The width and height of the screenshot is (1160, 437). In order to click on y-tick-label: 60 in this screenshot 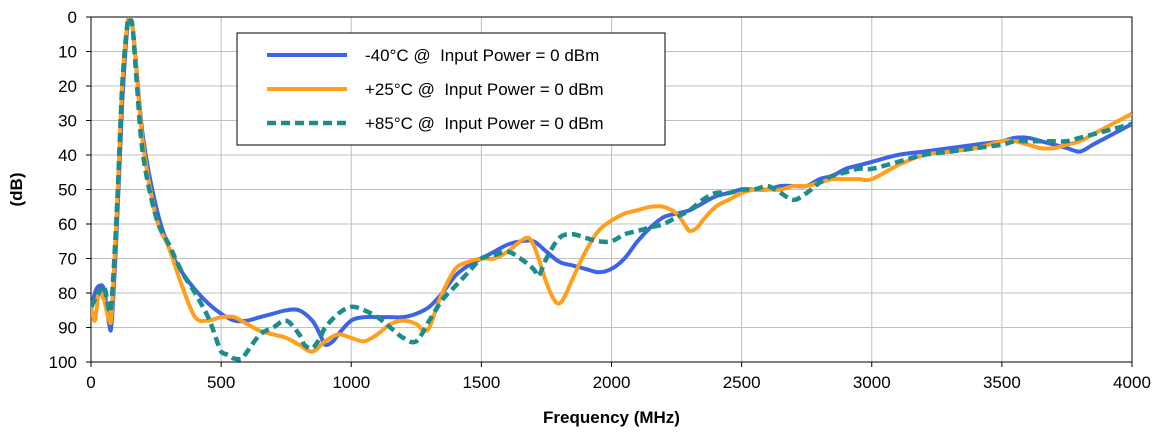, I will do `click(67, 224)`.